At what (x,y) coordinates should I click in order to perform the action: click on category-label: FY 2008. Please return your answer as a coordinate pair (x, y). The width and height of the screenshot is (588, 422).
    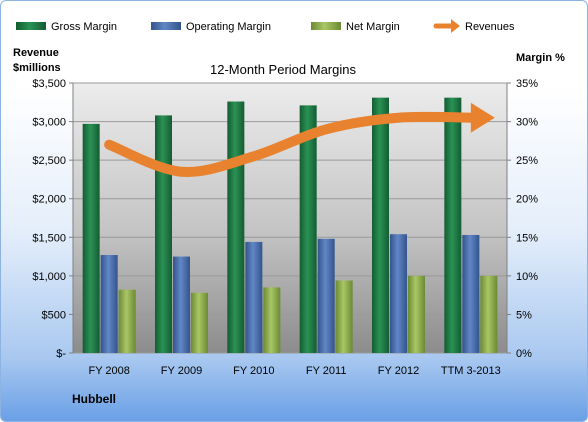
    Looking at the image, I should click on (108, 371).